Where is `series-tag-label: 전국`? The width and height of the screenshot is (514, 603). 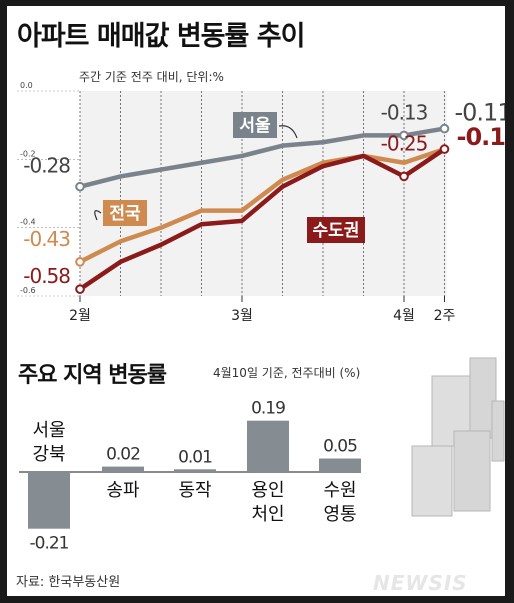
series-tag-label: 전국 is located at coordinates (125, 214).